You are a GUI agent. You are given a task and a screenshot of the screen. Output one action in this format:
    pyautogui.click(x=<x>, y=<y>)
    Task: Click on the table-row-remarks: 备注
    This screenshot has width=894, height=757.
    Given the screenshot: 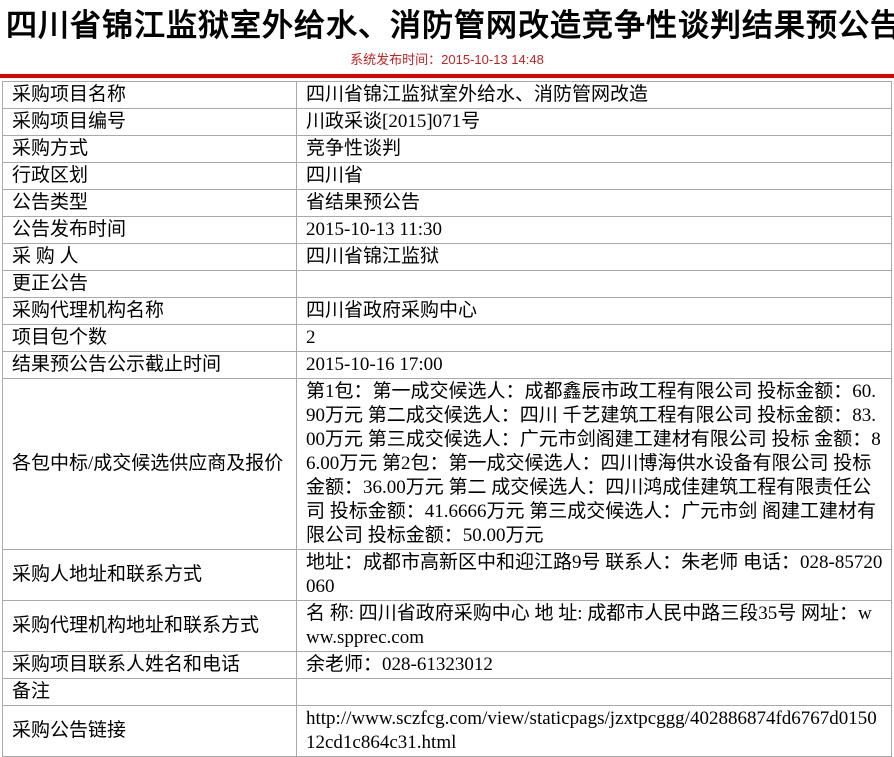 What is the action you would take?
    pyautogui.click(x=447, y=692)
    